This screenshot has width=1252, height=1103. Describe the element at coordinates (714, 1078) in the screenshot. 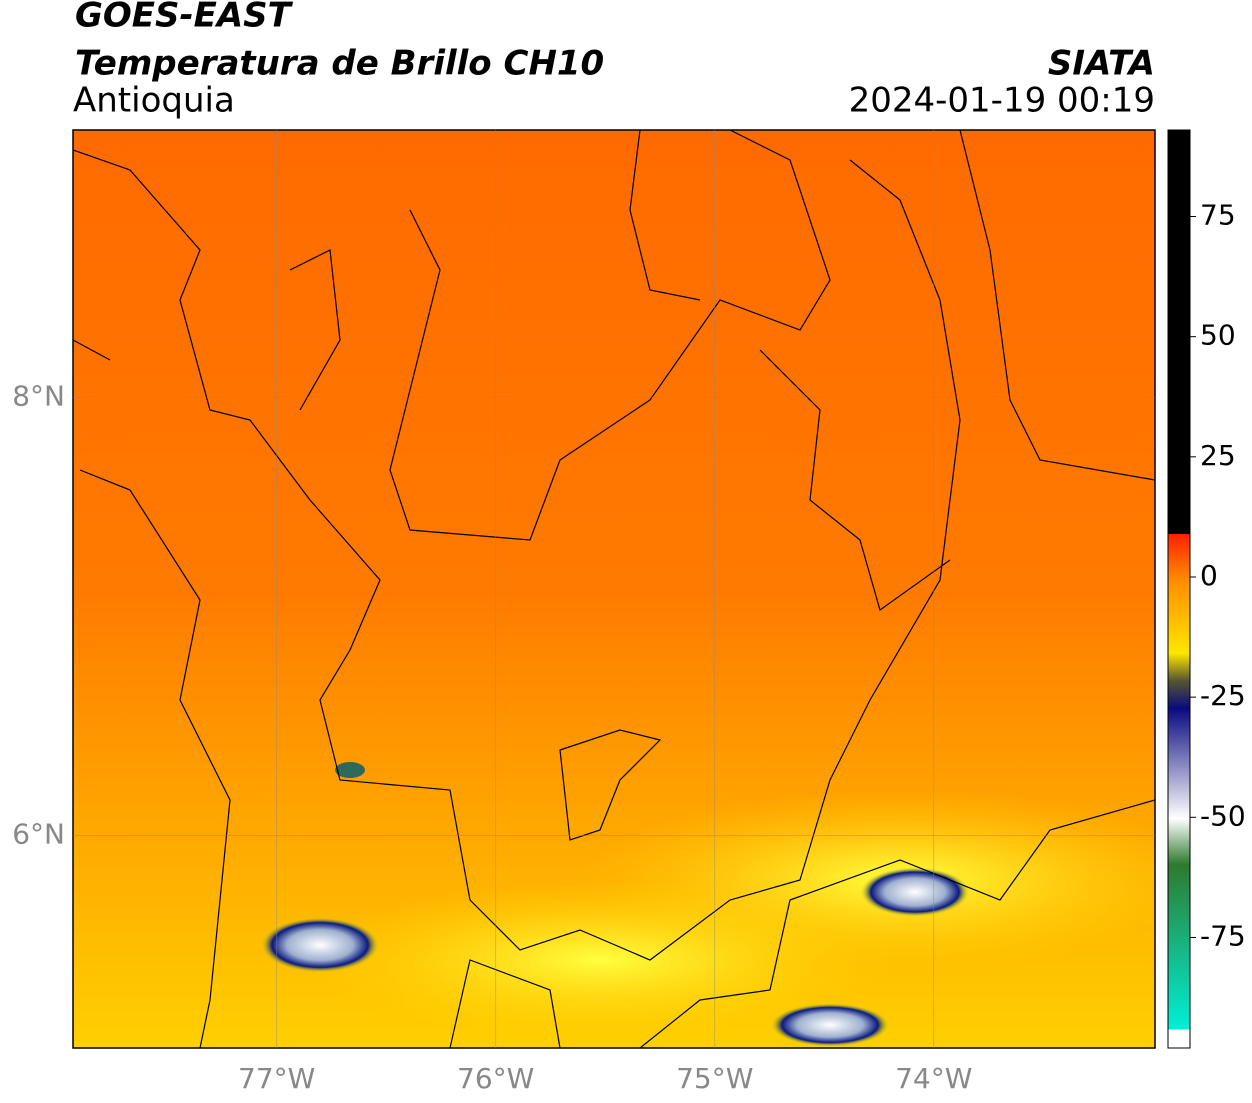

I see `x-tick-label: 75°W` at that location.